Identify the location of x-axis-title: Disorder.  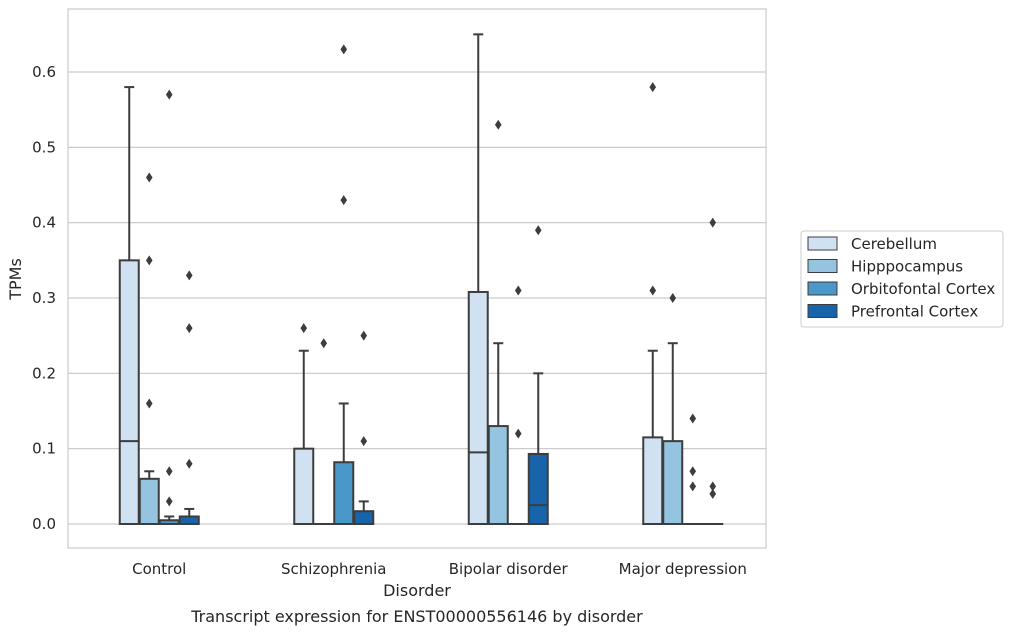
(417, 590).